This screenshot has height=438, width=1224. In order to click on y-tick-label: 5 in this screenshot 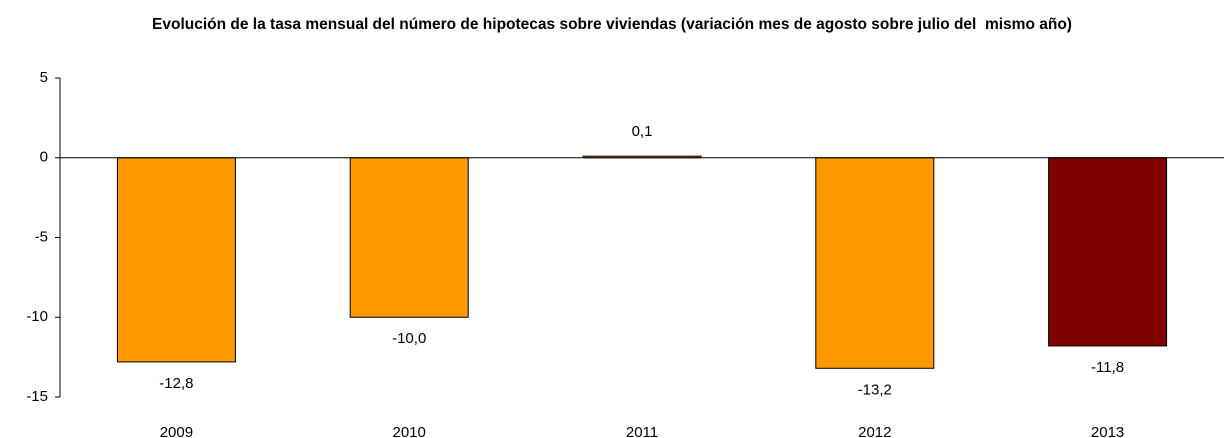, I will do `click(44, 77)`.